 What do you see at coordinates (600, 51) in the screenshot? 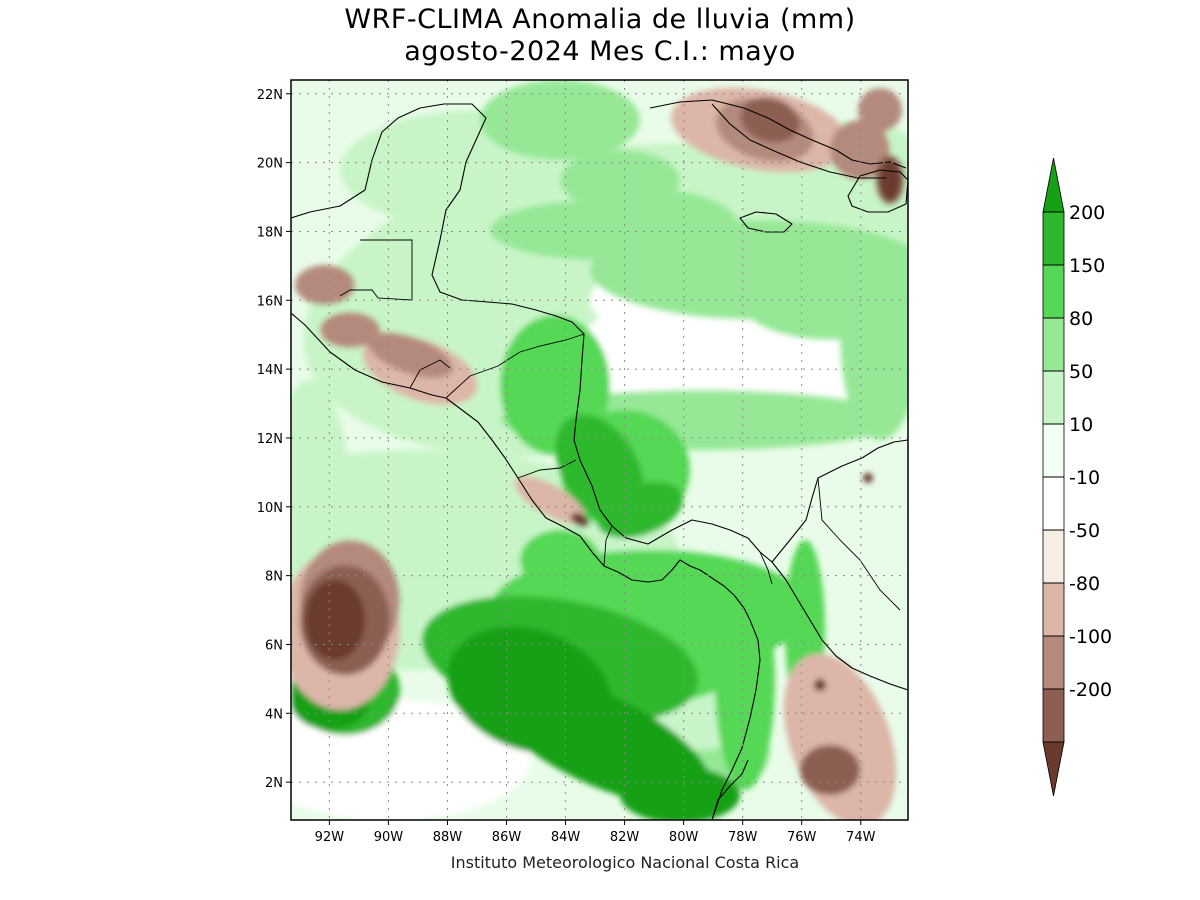
I see `map-subtitle: agosto-2024 Mes C.I.: mayo` at bounding box center [600, 51].